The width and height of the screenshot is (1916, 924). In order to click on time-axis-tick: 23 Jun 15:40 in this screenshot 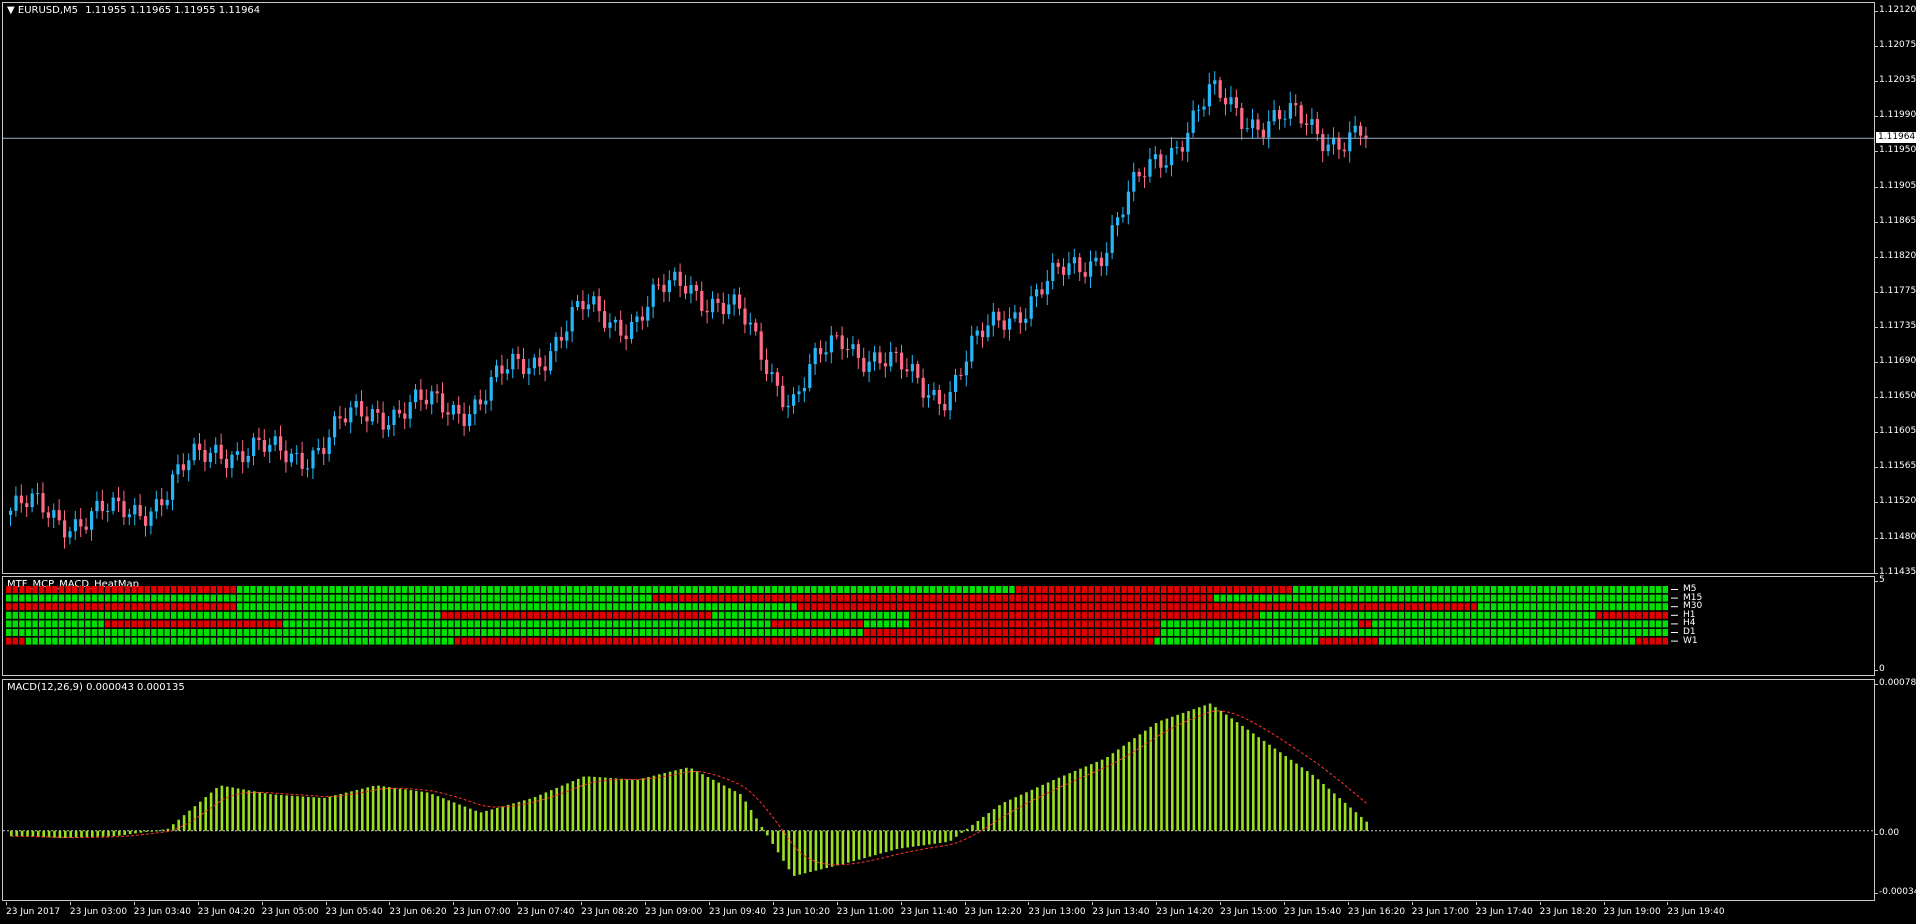, I will do `click(1313, 909)`.